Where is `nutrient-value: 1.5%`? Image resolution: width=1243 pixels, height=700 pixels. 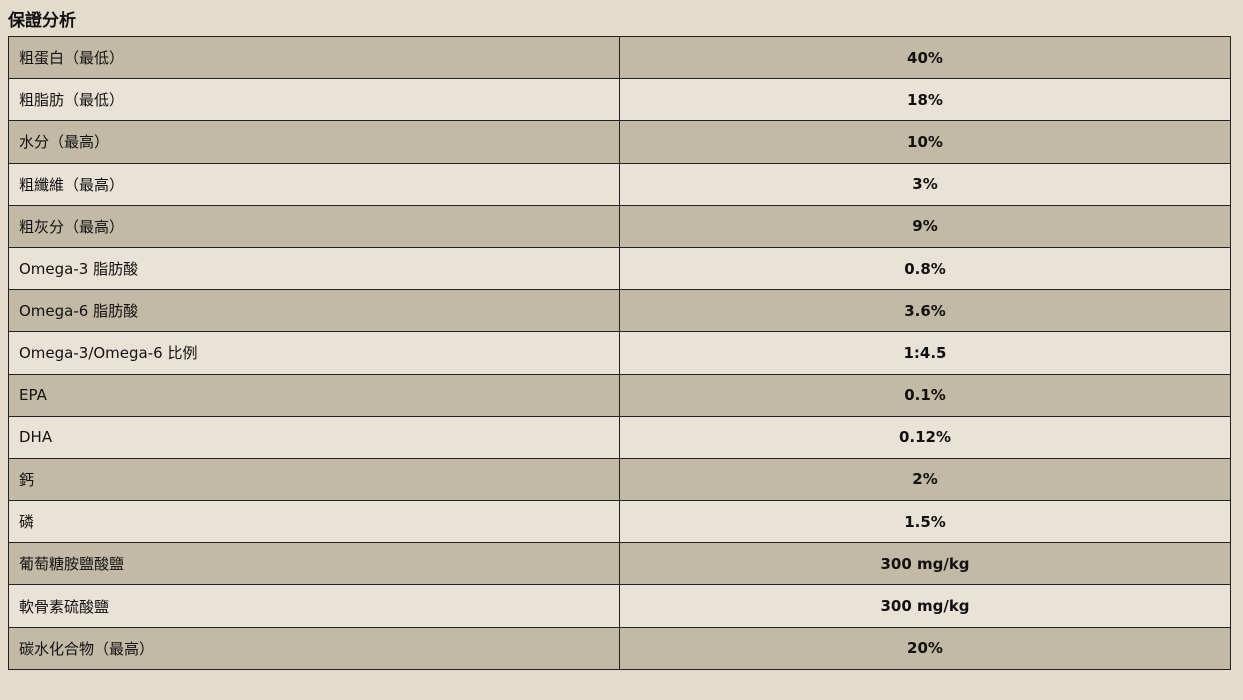 nutrient-value: 1.5% is located at coordinates (925, 522).